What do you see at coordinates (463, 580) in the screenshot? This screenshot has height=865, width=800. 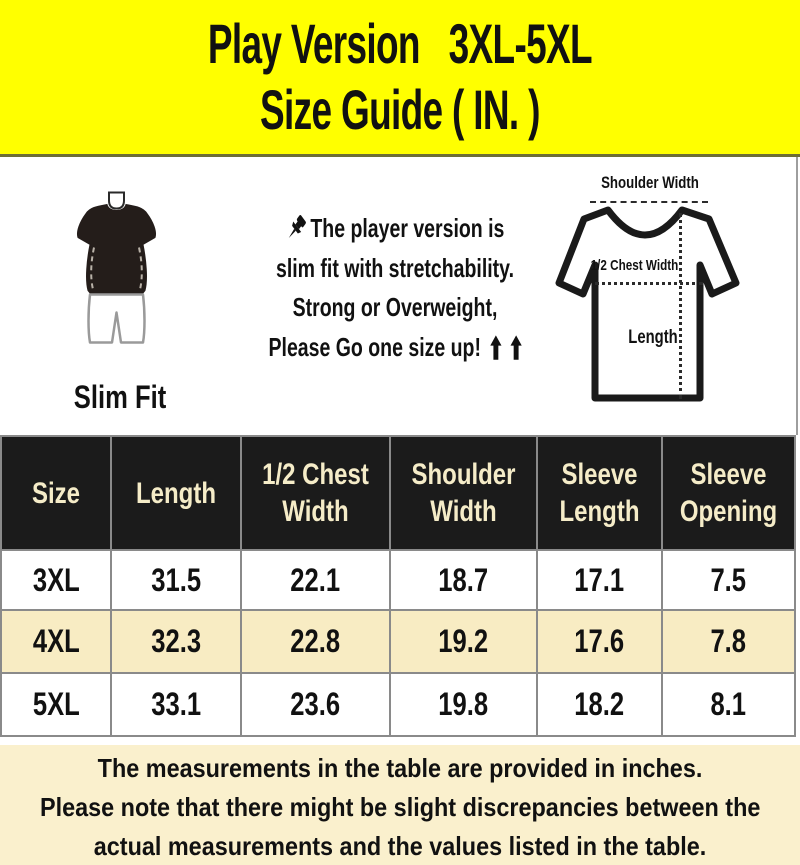 I see `table-cell: 18.7` at bounding box center [463, 580].